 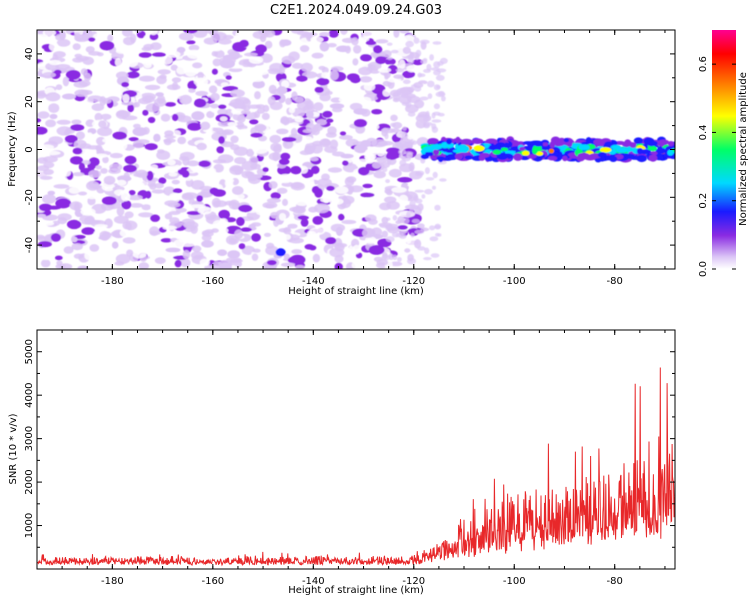 What do you see at coordinates (703, 132) in the screenshot?
I see `colorbar-tick-label: 0.4` at bounding box center [703, 132].